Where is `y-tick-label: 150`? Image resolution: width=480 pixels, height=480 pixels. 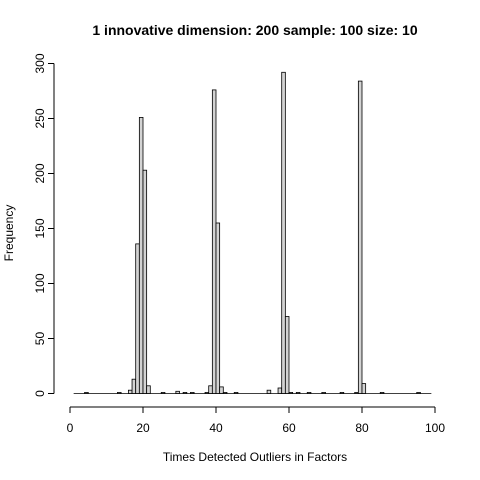
y-tick-label: 150 is located at coordinates (40, 228).